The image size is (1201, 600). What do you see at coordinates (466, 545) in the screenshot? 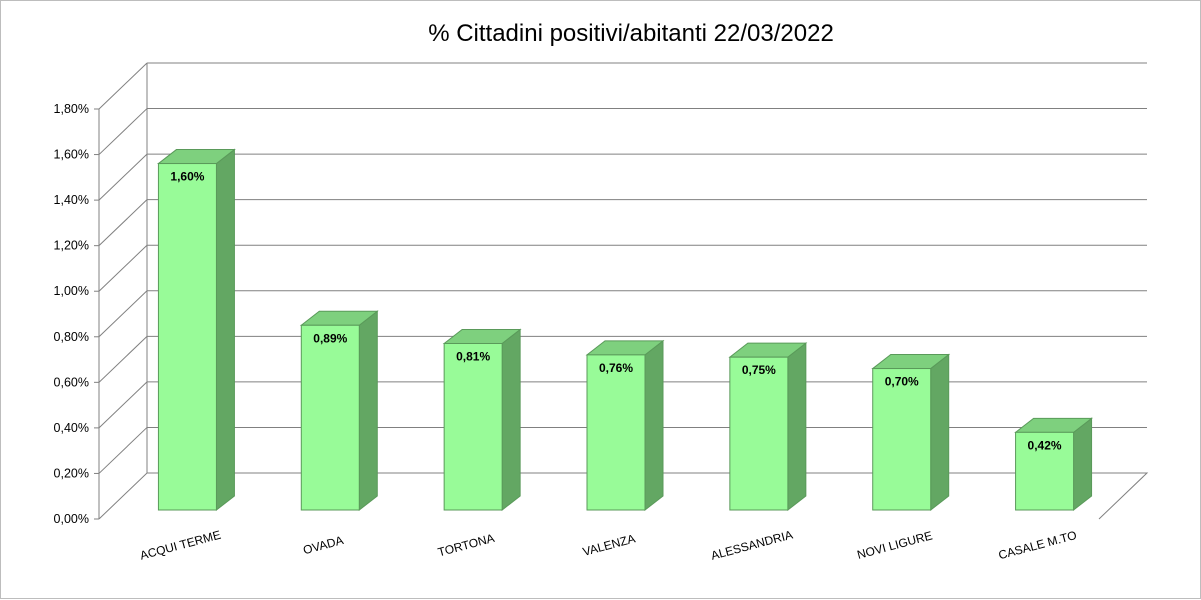
I see `x-tick-label: TORTONA` at bounding box center [466, 545].